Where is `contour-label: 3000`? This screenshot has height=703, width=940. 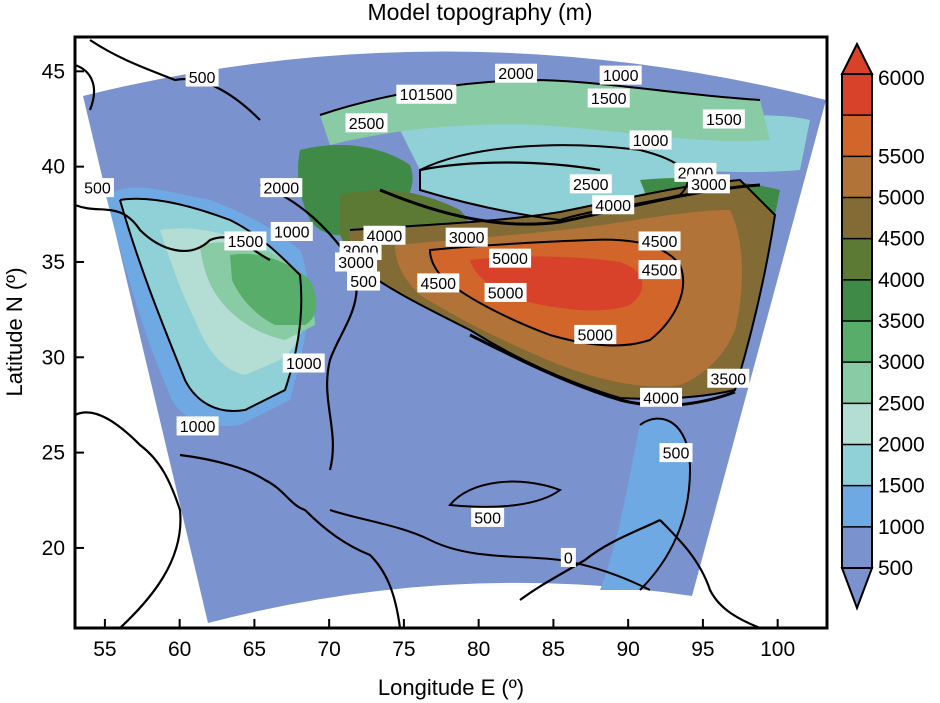
contour-label: 3000 is located at coordinates (467, 238).